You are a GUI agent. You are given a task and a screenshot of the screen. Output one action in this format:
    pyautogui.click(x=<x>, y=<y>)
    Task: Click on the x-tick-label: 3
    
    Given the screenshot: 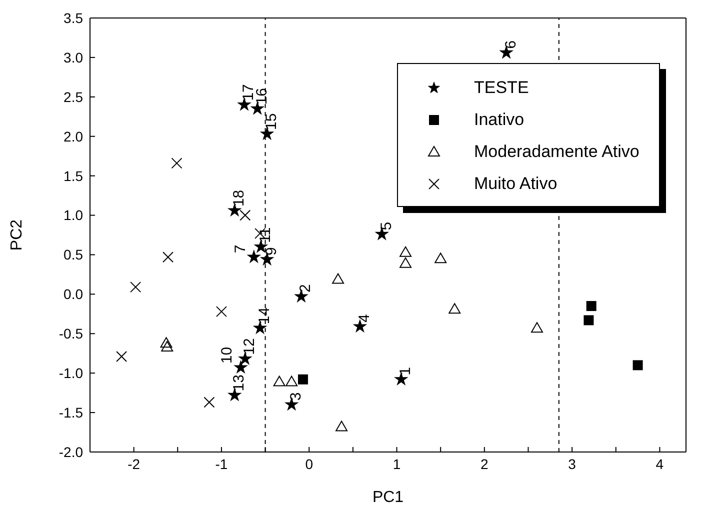 What is the action you would take?
    pyautogui.click(x=572, y=464)
    